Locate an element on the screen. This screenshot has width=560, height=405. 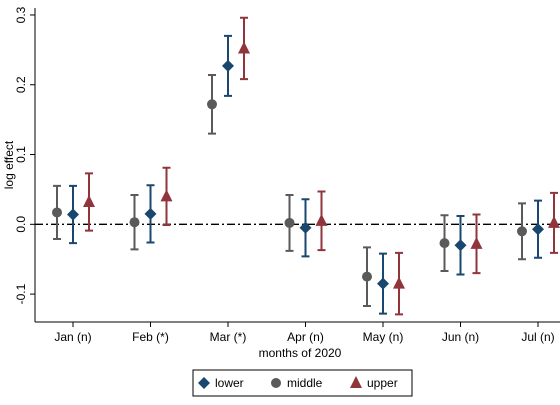
x-tick-label: May (n) is located at coordinates (383, 337).